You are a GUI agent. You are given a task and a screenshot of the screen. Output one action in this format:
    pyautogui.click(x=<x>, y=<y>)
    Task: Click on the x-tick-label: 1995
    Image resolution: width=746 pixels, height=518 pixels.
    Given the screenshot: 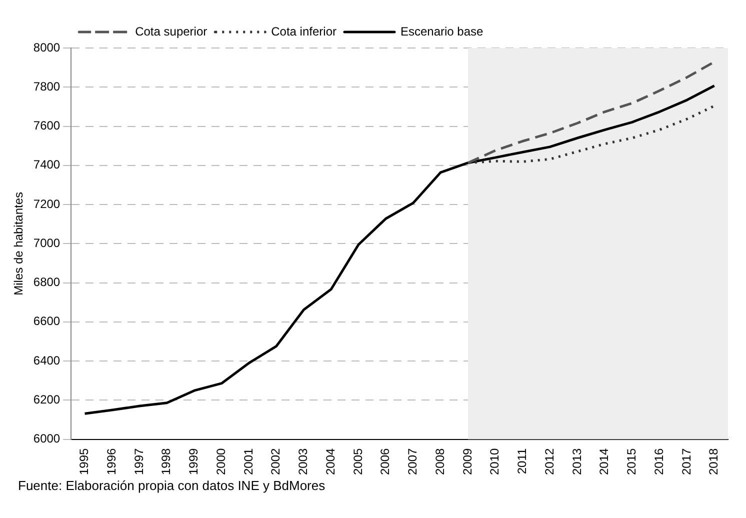 What is the action you would take?
    pyautogui.click(x=84, y=462)
    